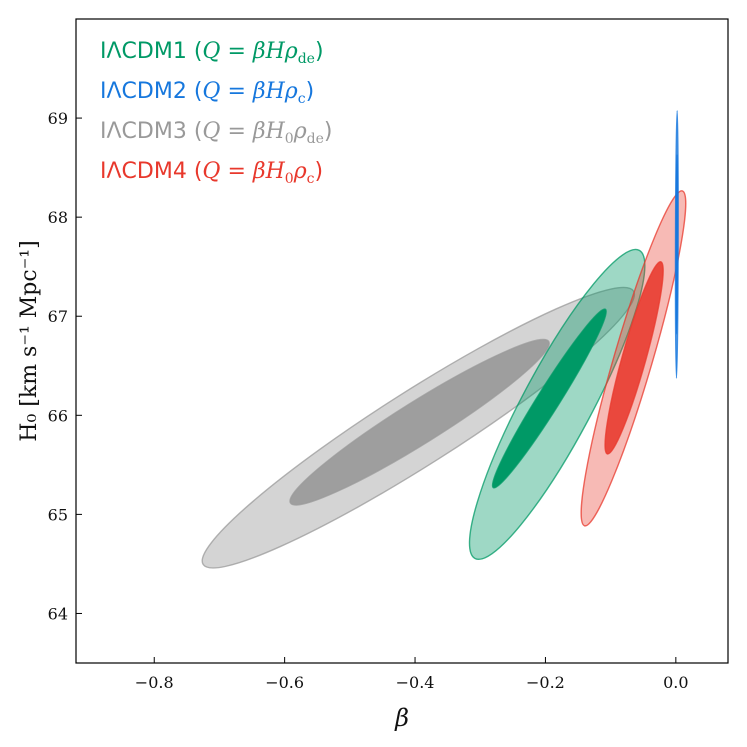 The image size is (747, 747). Describe the element at coordinates (284, 682) in the screenshot. I see `x-tick-label: −0.6` at that location.